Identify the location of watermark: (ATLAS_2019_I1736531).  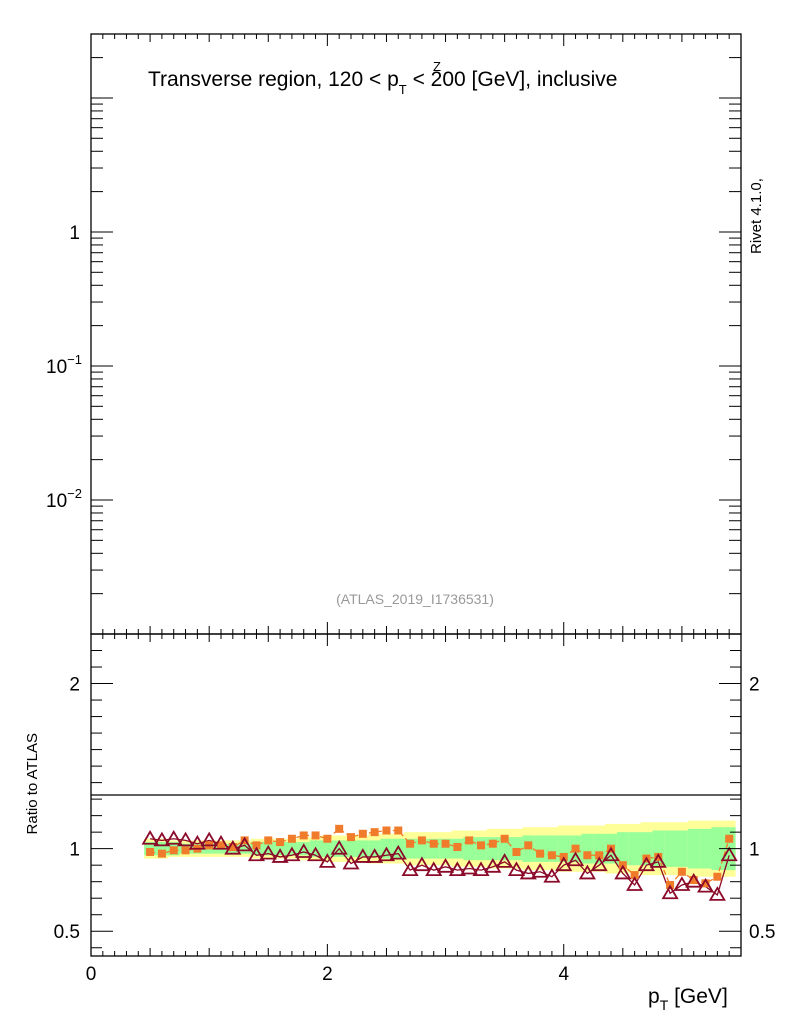
(415, 599).